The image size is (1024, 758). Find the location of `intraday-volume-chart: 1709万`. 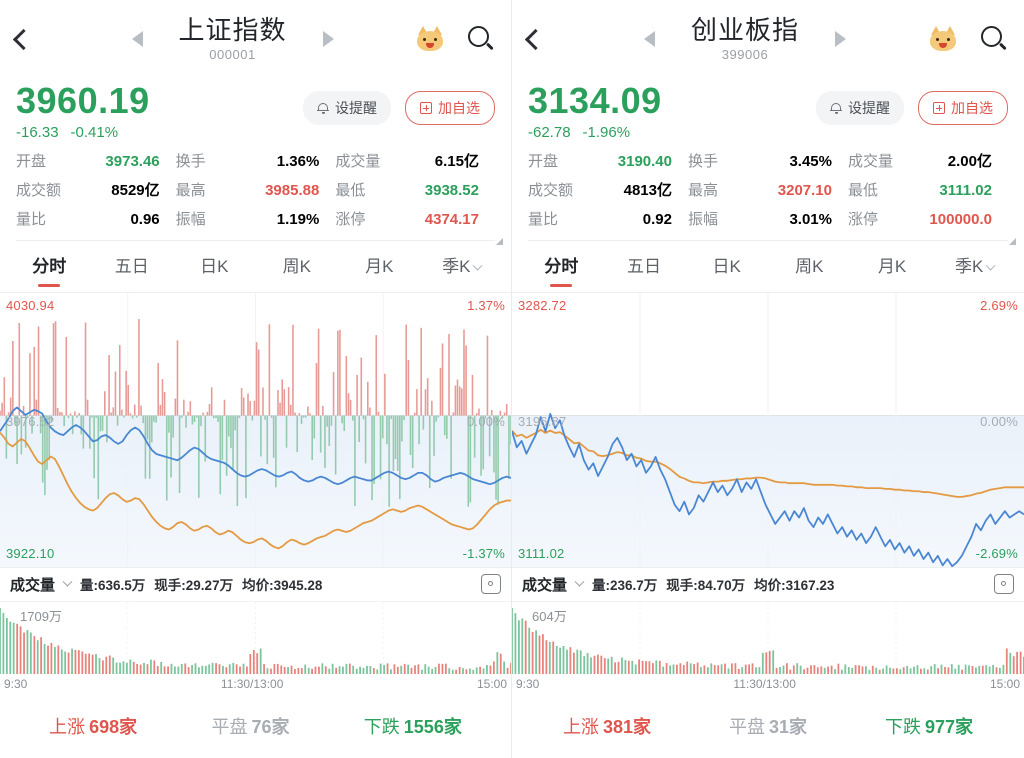

intraday-volume-chart: 1709万 is located at coordinates (255, 637).